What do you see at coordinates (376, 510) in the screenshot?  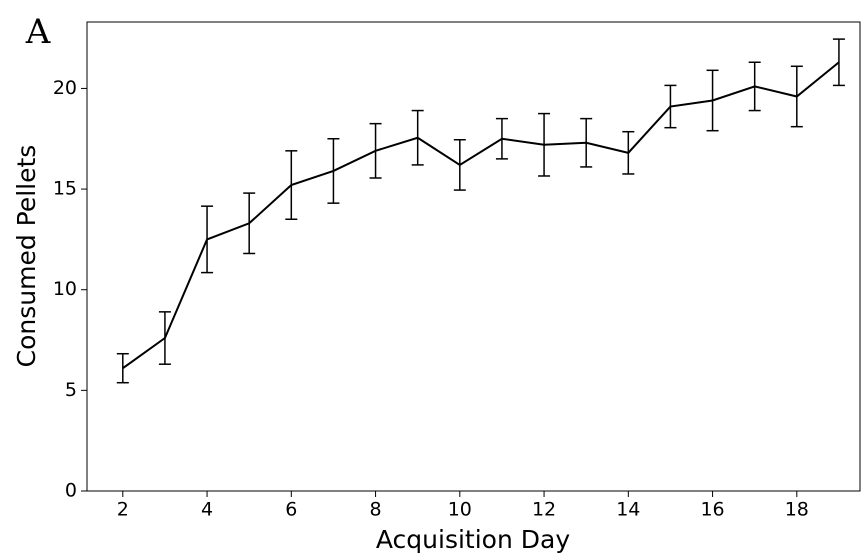 I see `x-tick-label: 8` at bounding box center [376, 510].